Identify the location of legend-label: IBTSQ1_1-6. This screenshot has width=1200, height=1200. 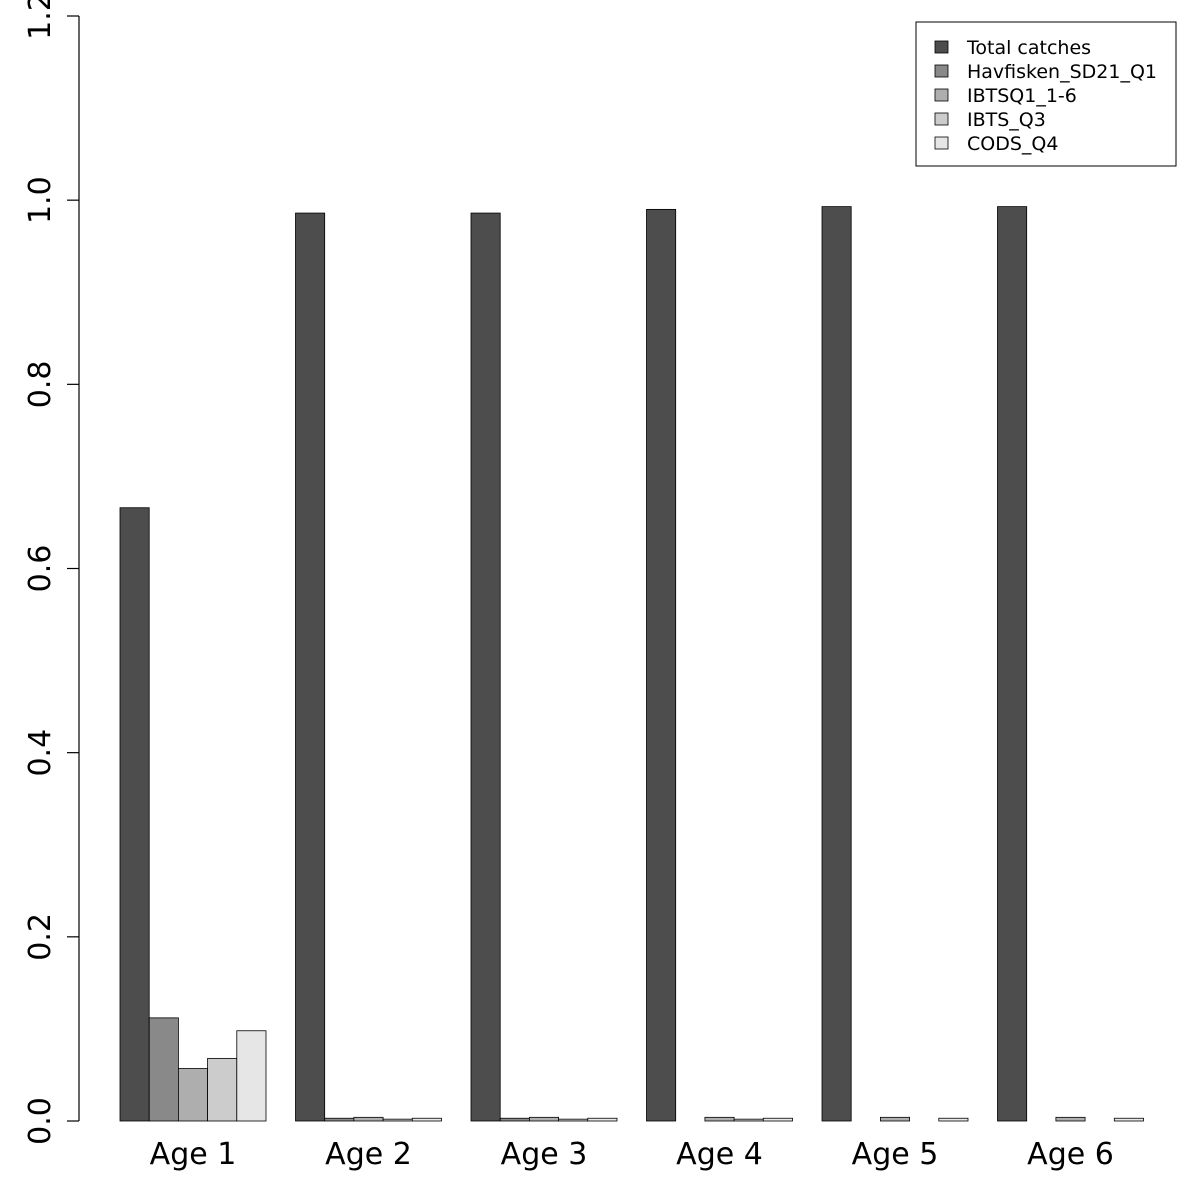
(1022, 96).